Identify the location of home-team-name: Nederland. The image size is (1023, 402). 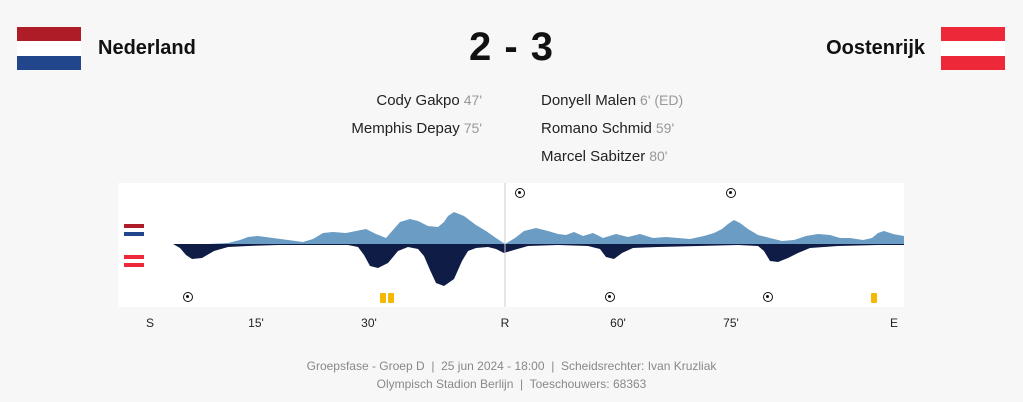
(147, 48).